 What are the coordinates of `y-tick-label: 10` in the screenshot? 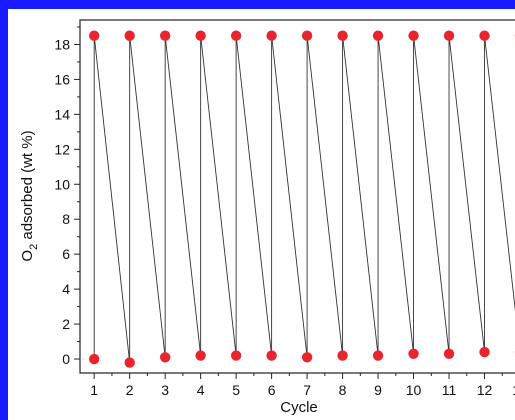 It's located at (62, 184).